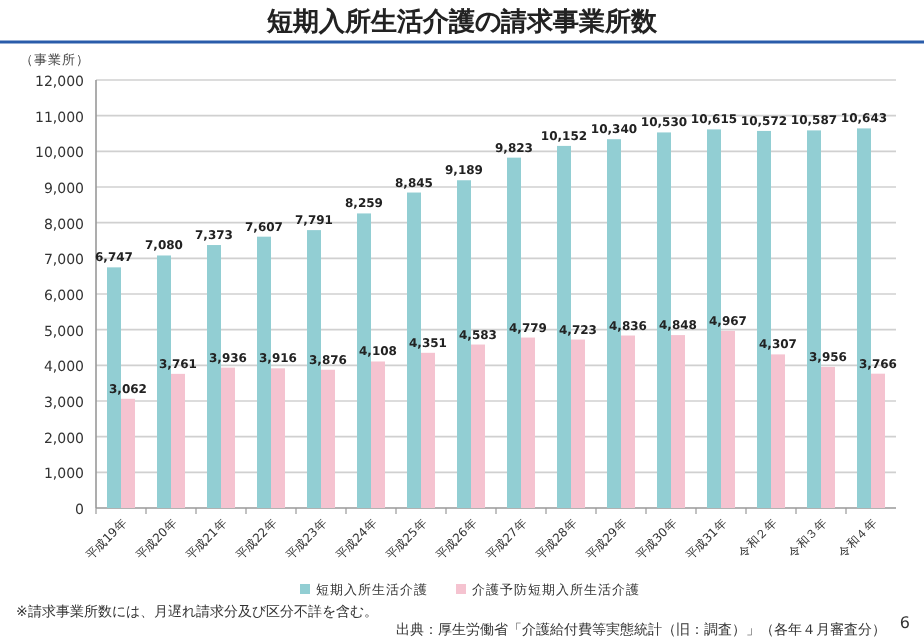 The height and width of the screenshot is (640, 924). I want to click on text: 6, so click(904, 623).